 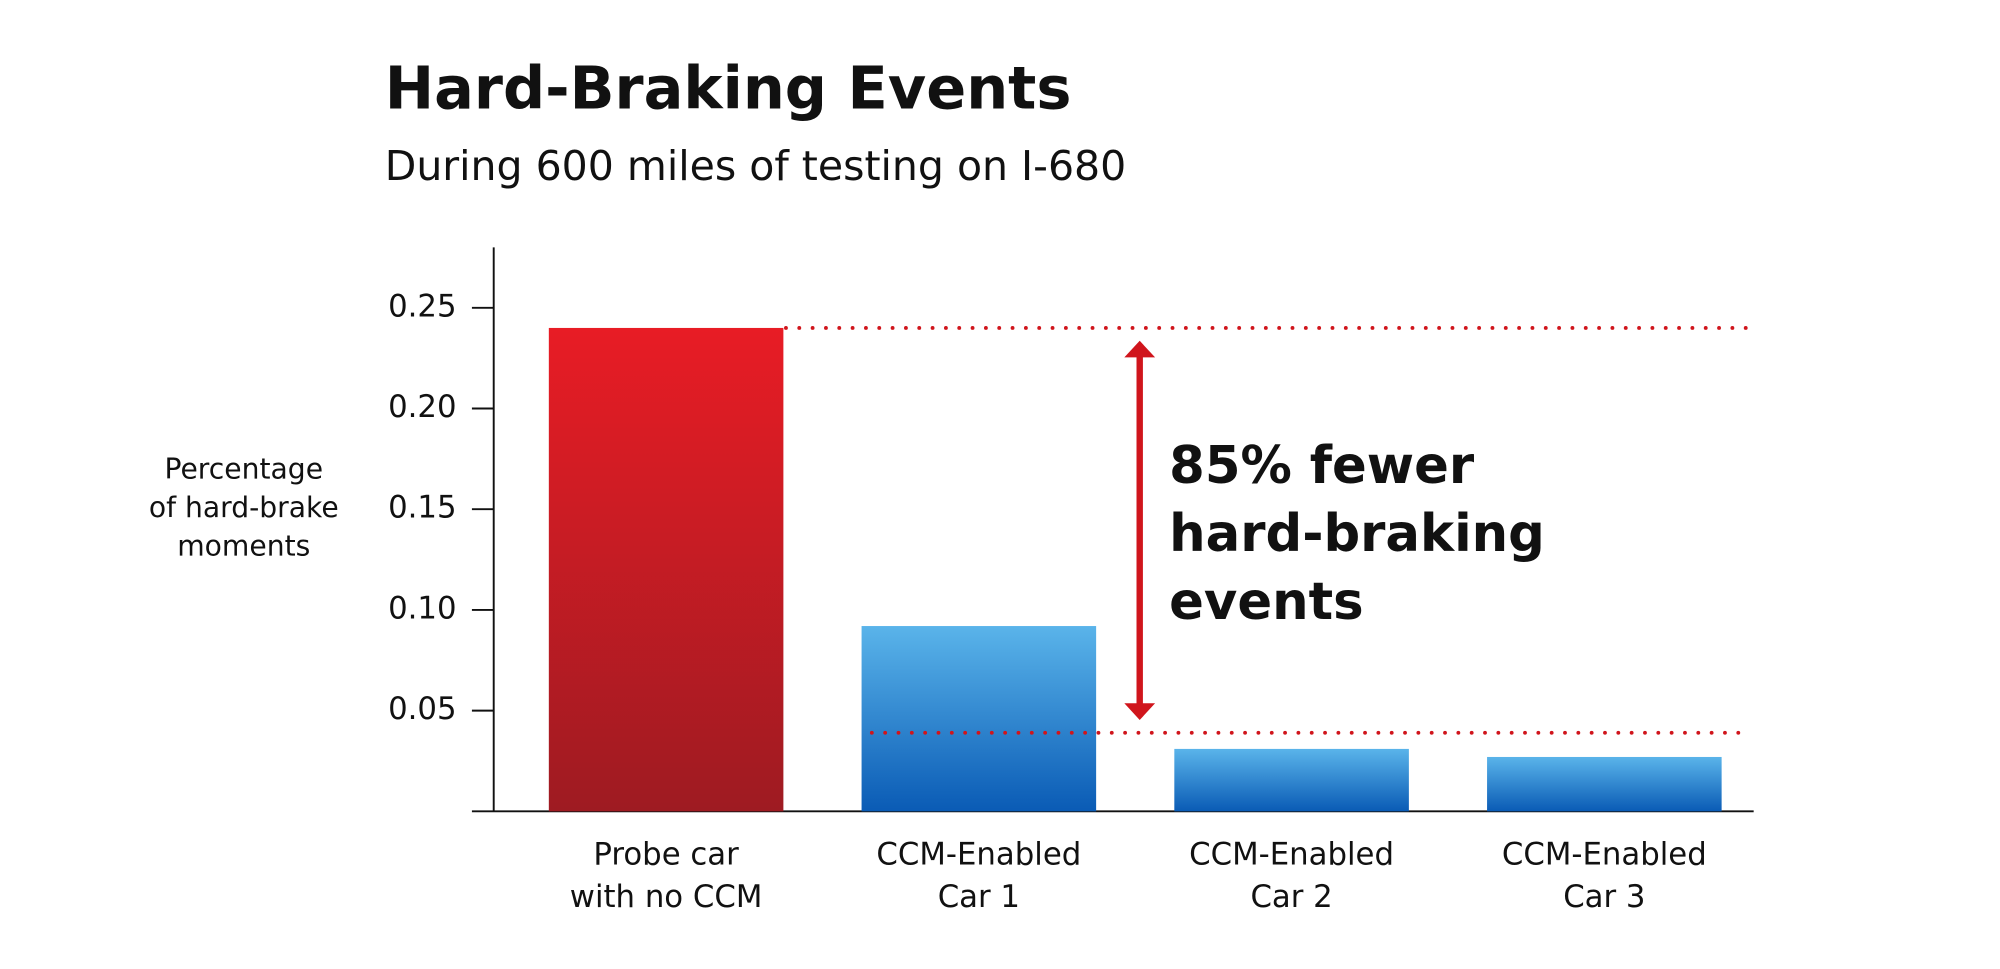 What do you see at coordinates (666, 855) in the screenshot?
I see `x-tick-label: Probe car` at bounding box center [666, 855].